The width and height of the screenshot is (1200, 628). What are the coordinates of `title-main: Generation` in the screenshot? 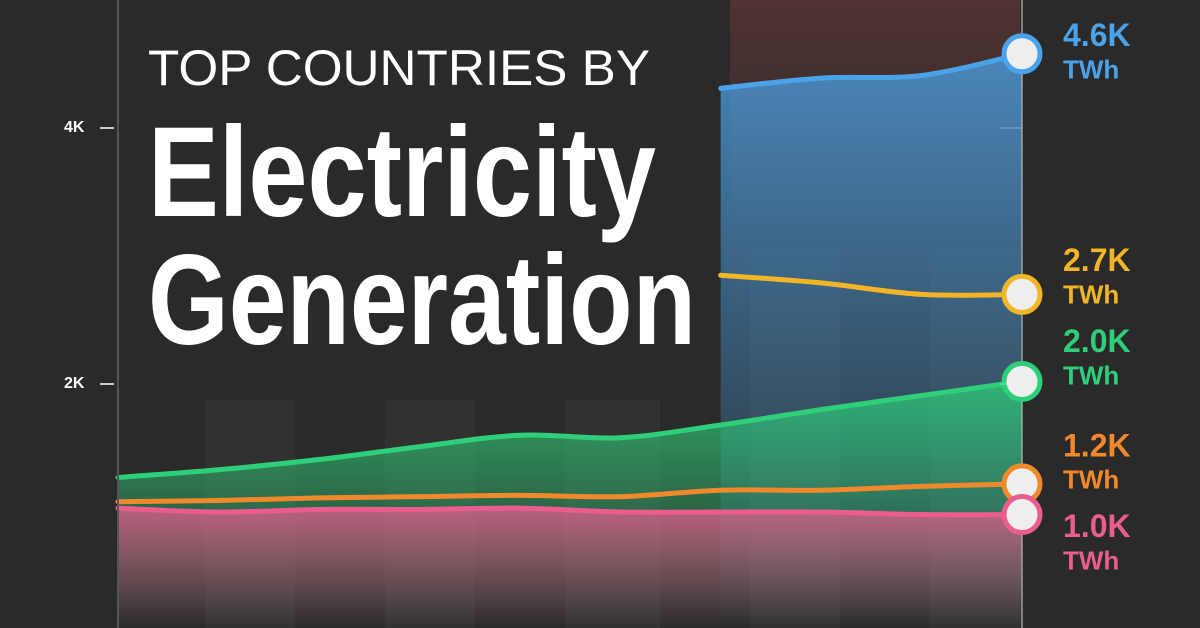 It's located at (422, 300).